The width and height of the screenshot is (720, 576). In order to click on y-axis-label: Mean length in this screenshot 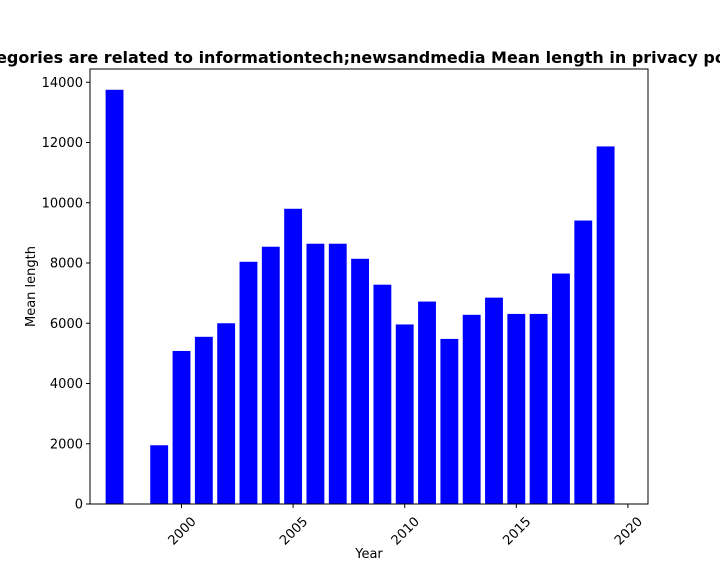, I will do `click(31, 286)`.